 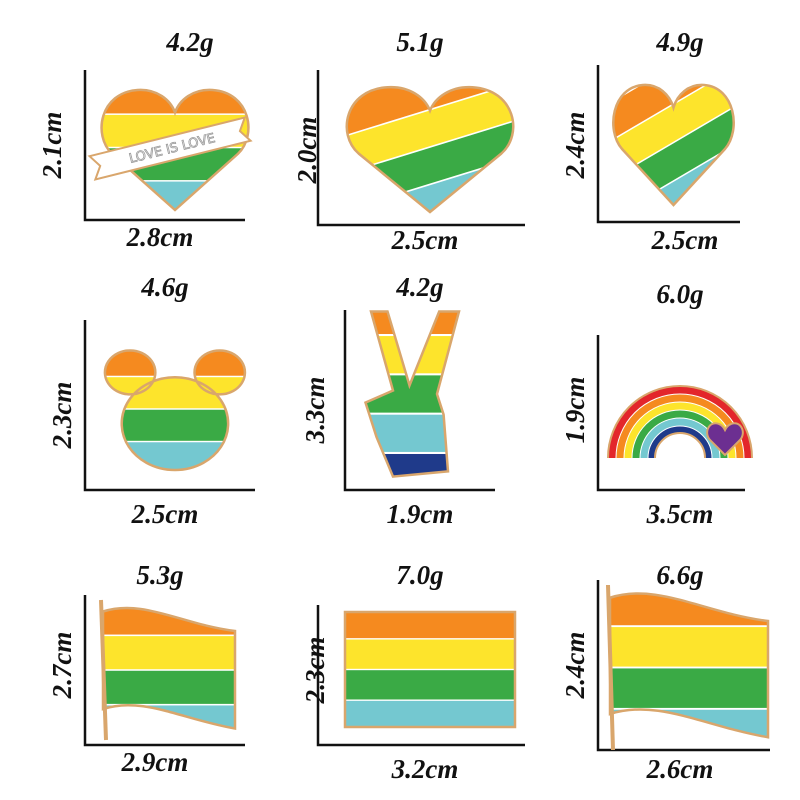 I want to click on pin-card: 4.6g 2.3cm 2.5cm, so click(x=175, y=400).